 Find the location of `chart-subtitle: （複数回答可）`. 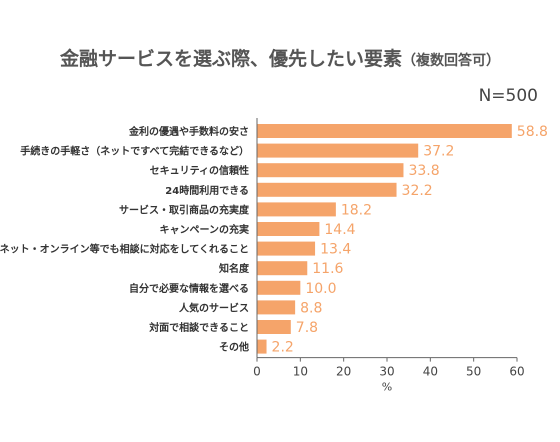

chart-subtitle: （複数回答可） is located at coordinates (451, 61).